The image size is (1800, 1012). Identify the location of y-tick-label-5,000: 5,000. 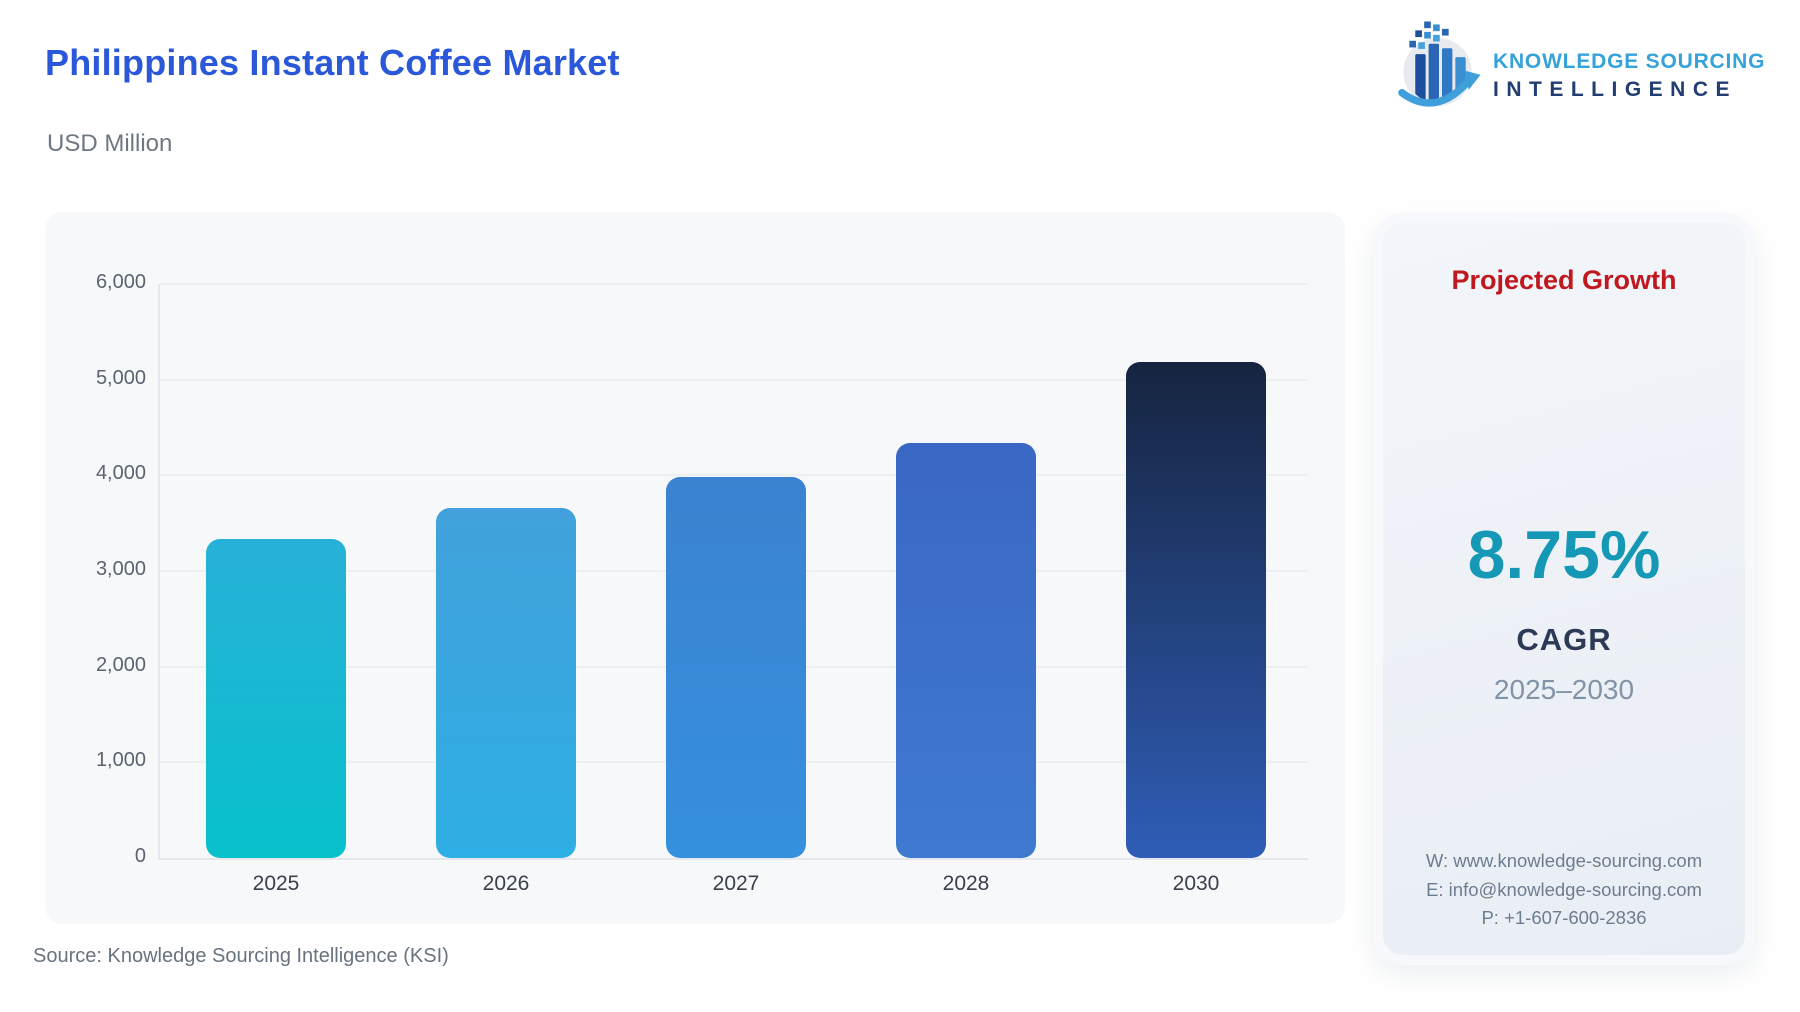
(120, 377).